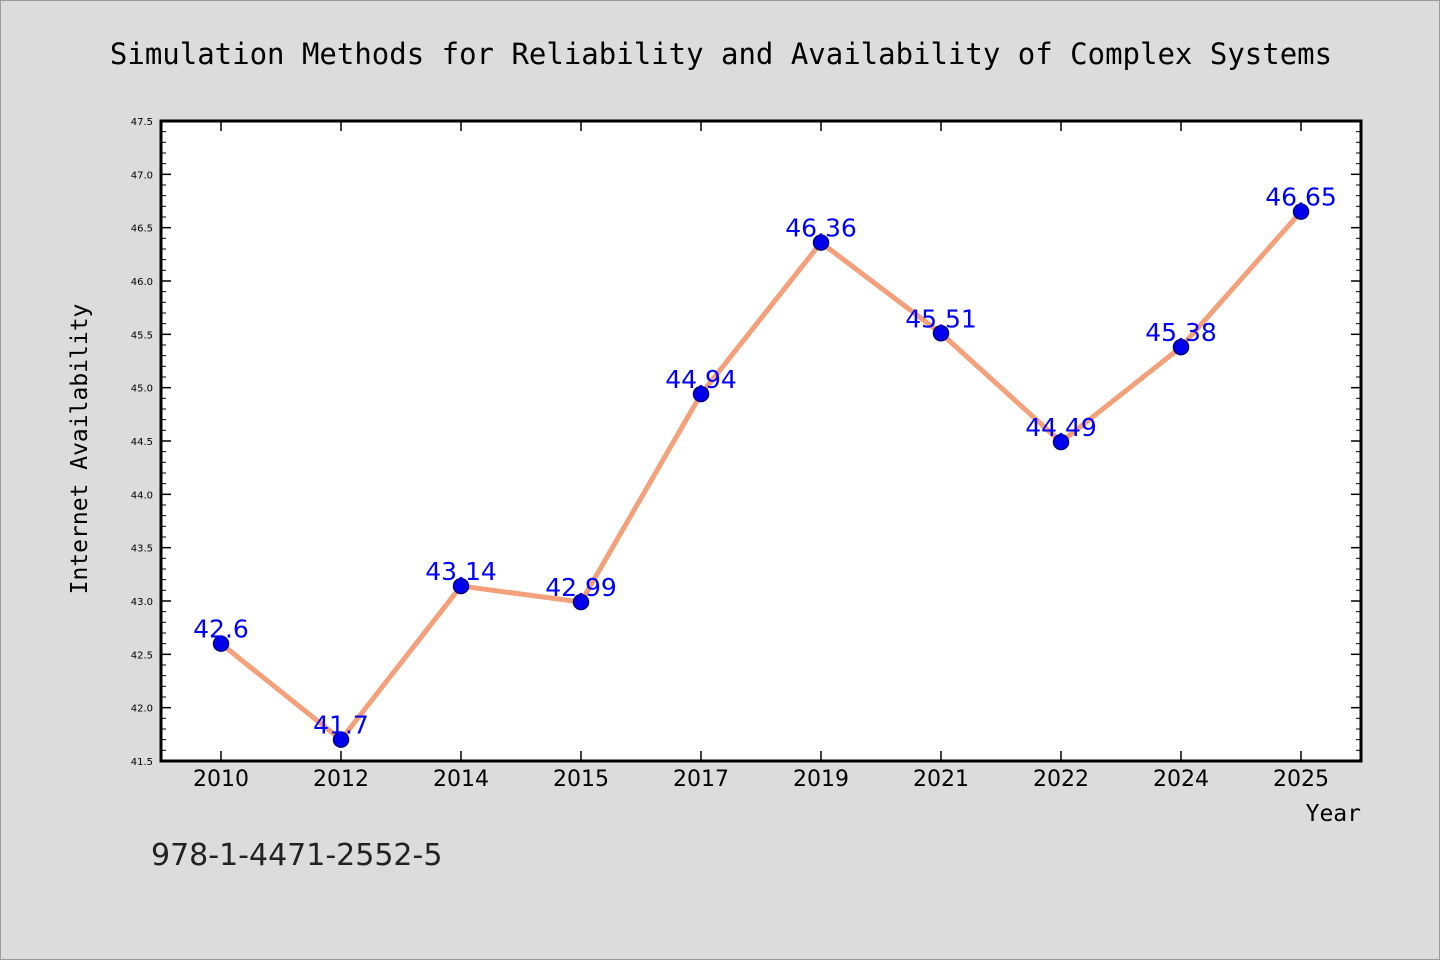 Image resolution: width=1440 pixels, height=961 pixels. What do you see at coordinates (1333, 814) in the screenshot?
I see `x-axis-label: Year` at bounding box center [1333, 814].